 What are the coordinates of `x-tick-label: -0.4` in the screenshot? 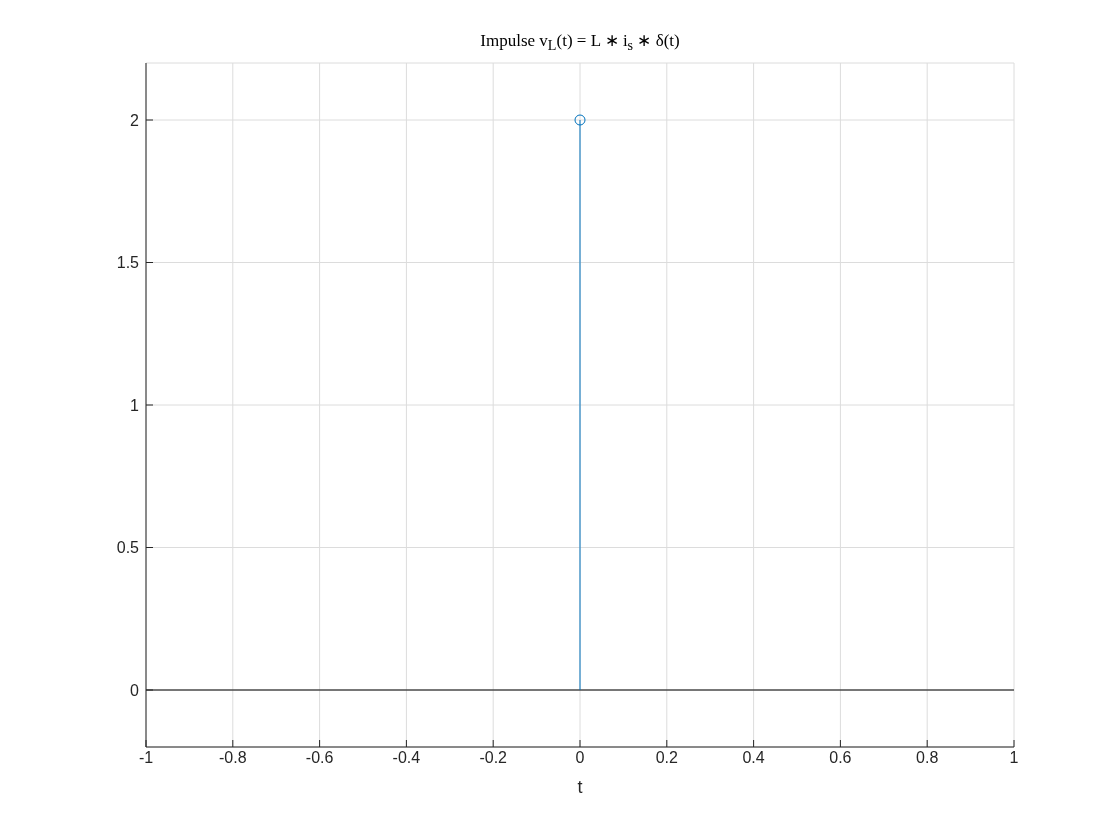 It's located at (406, 758).